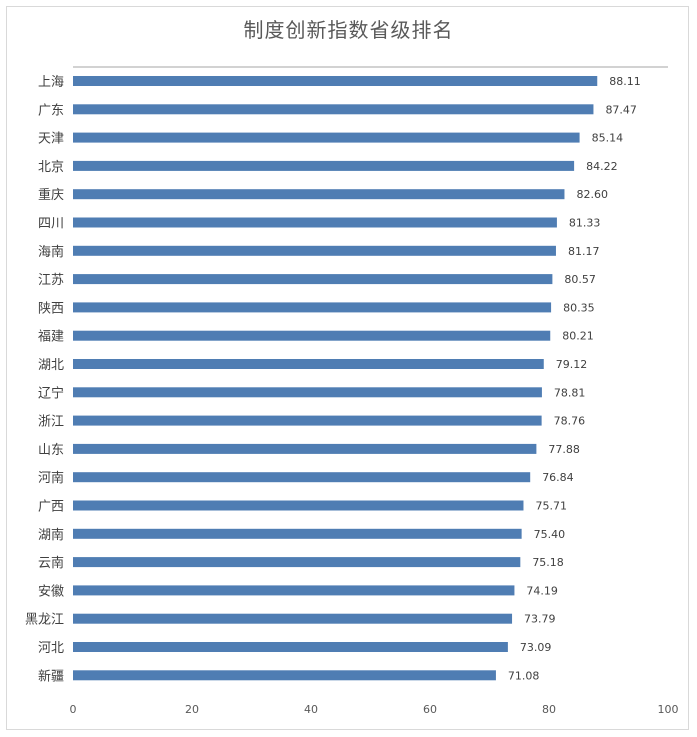  Describe the element at coordinates (51, 422) in the screenshot. I see `category-label: 浙江` at that location.